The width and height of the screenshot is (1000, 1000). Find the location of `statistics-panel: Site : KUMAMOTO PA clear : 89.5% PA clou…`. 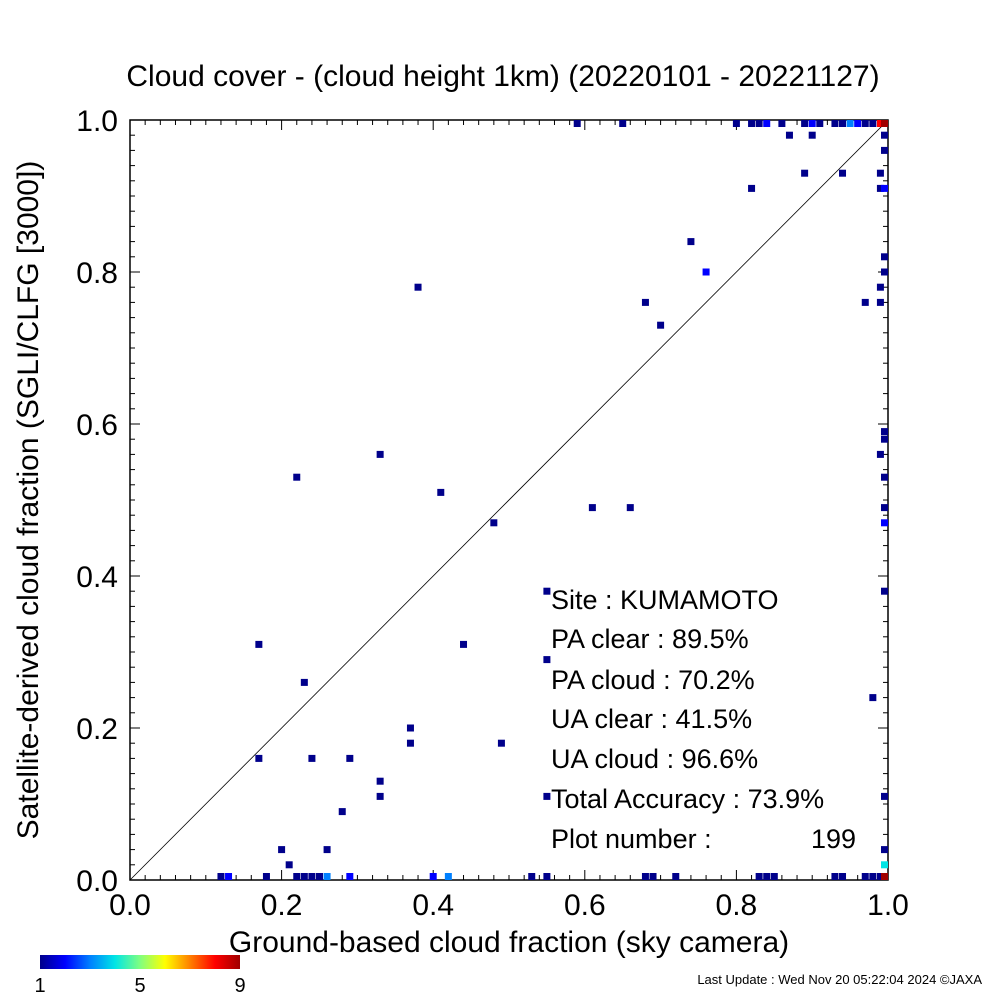

statistics-panel: Site : KUMAMOTO PA clear : 89.5% PA clou… is located at coordinates (703, 719).